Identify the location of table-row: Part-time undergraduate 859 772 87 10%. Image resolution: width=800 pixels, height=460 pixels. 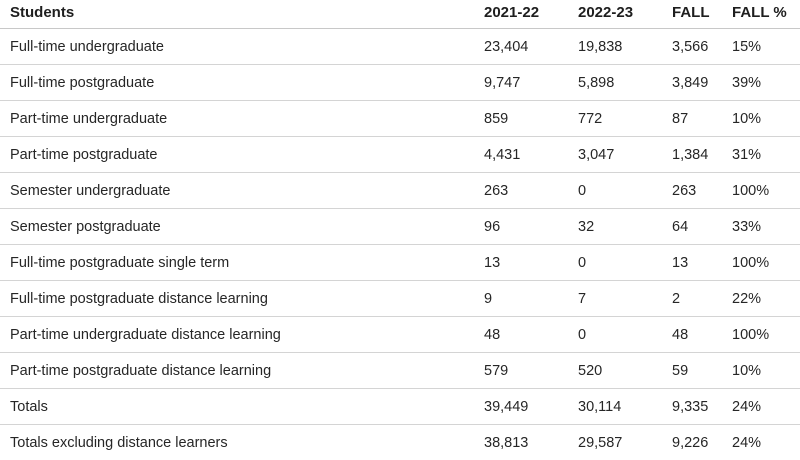
(400, 119).